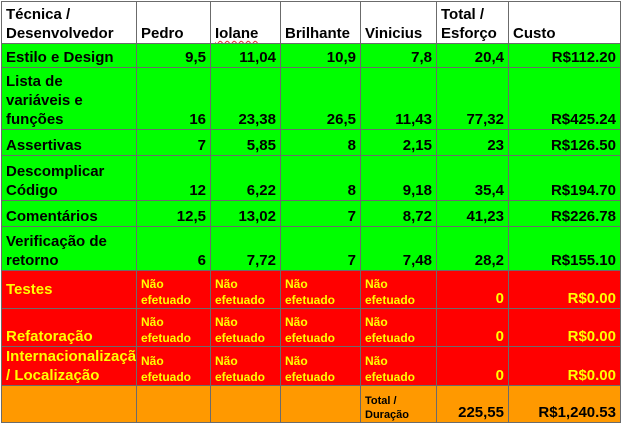 The height and width of the screenshot is (439, 621). I want to click on cell-cost: R$126.50, so click(564, 142).